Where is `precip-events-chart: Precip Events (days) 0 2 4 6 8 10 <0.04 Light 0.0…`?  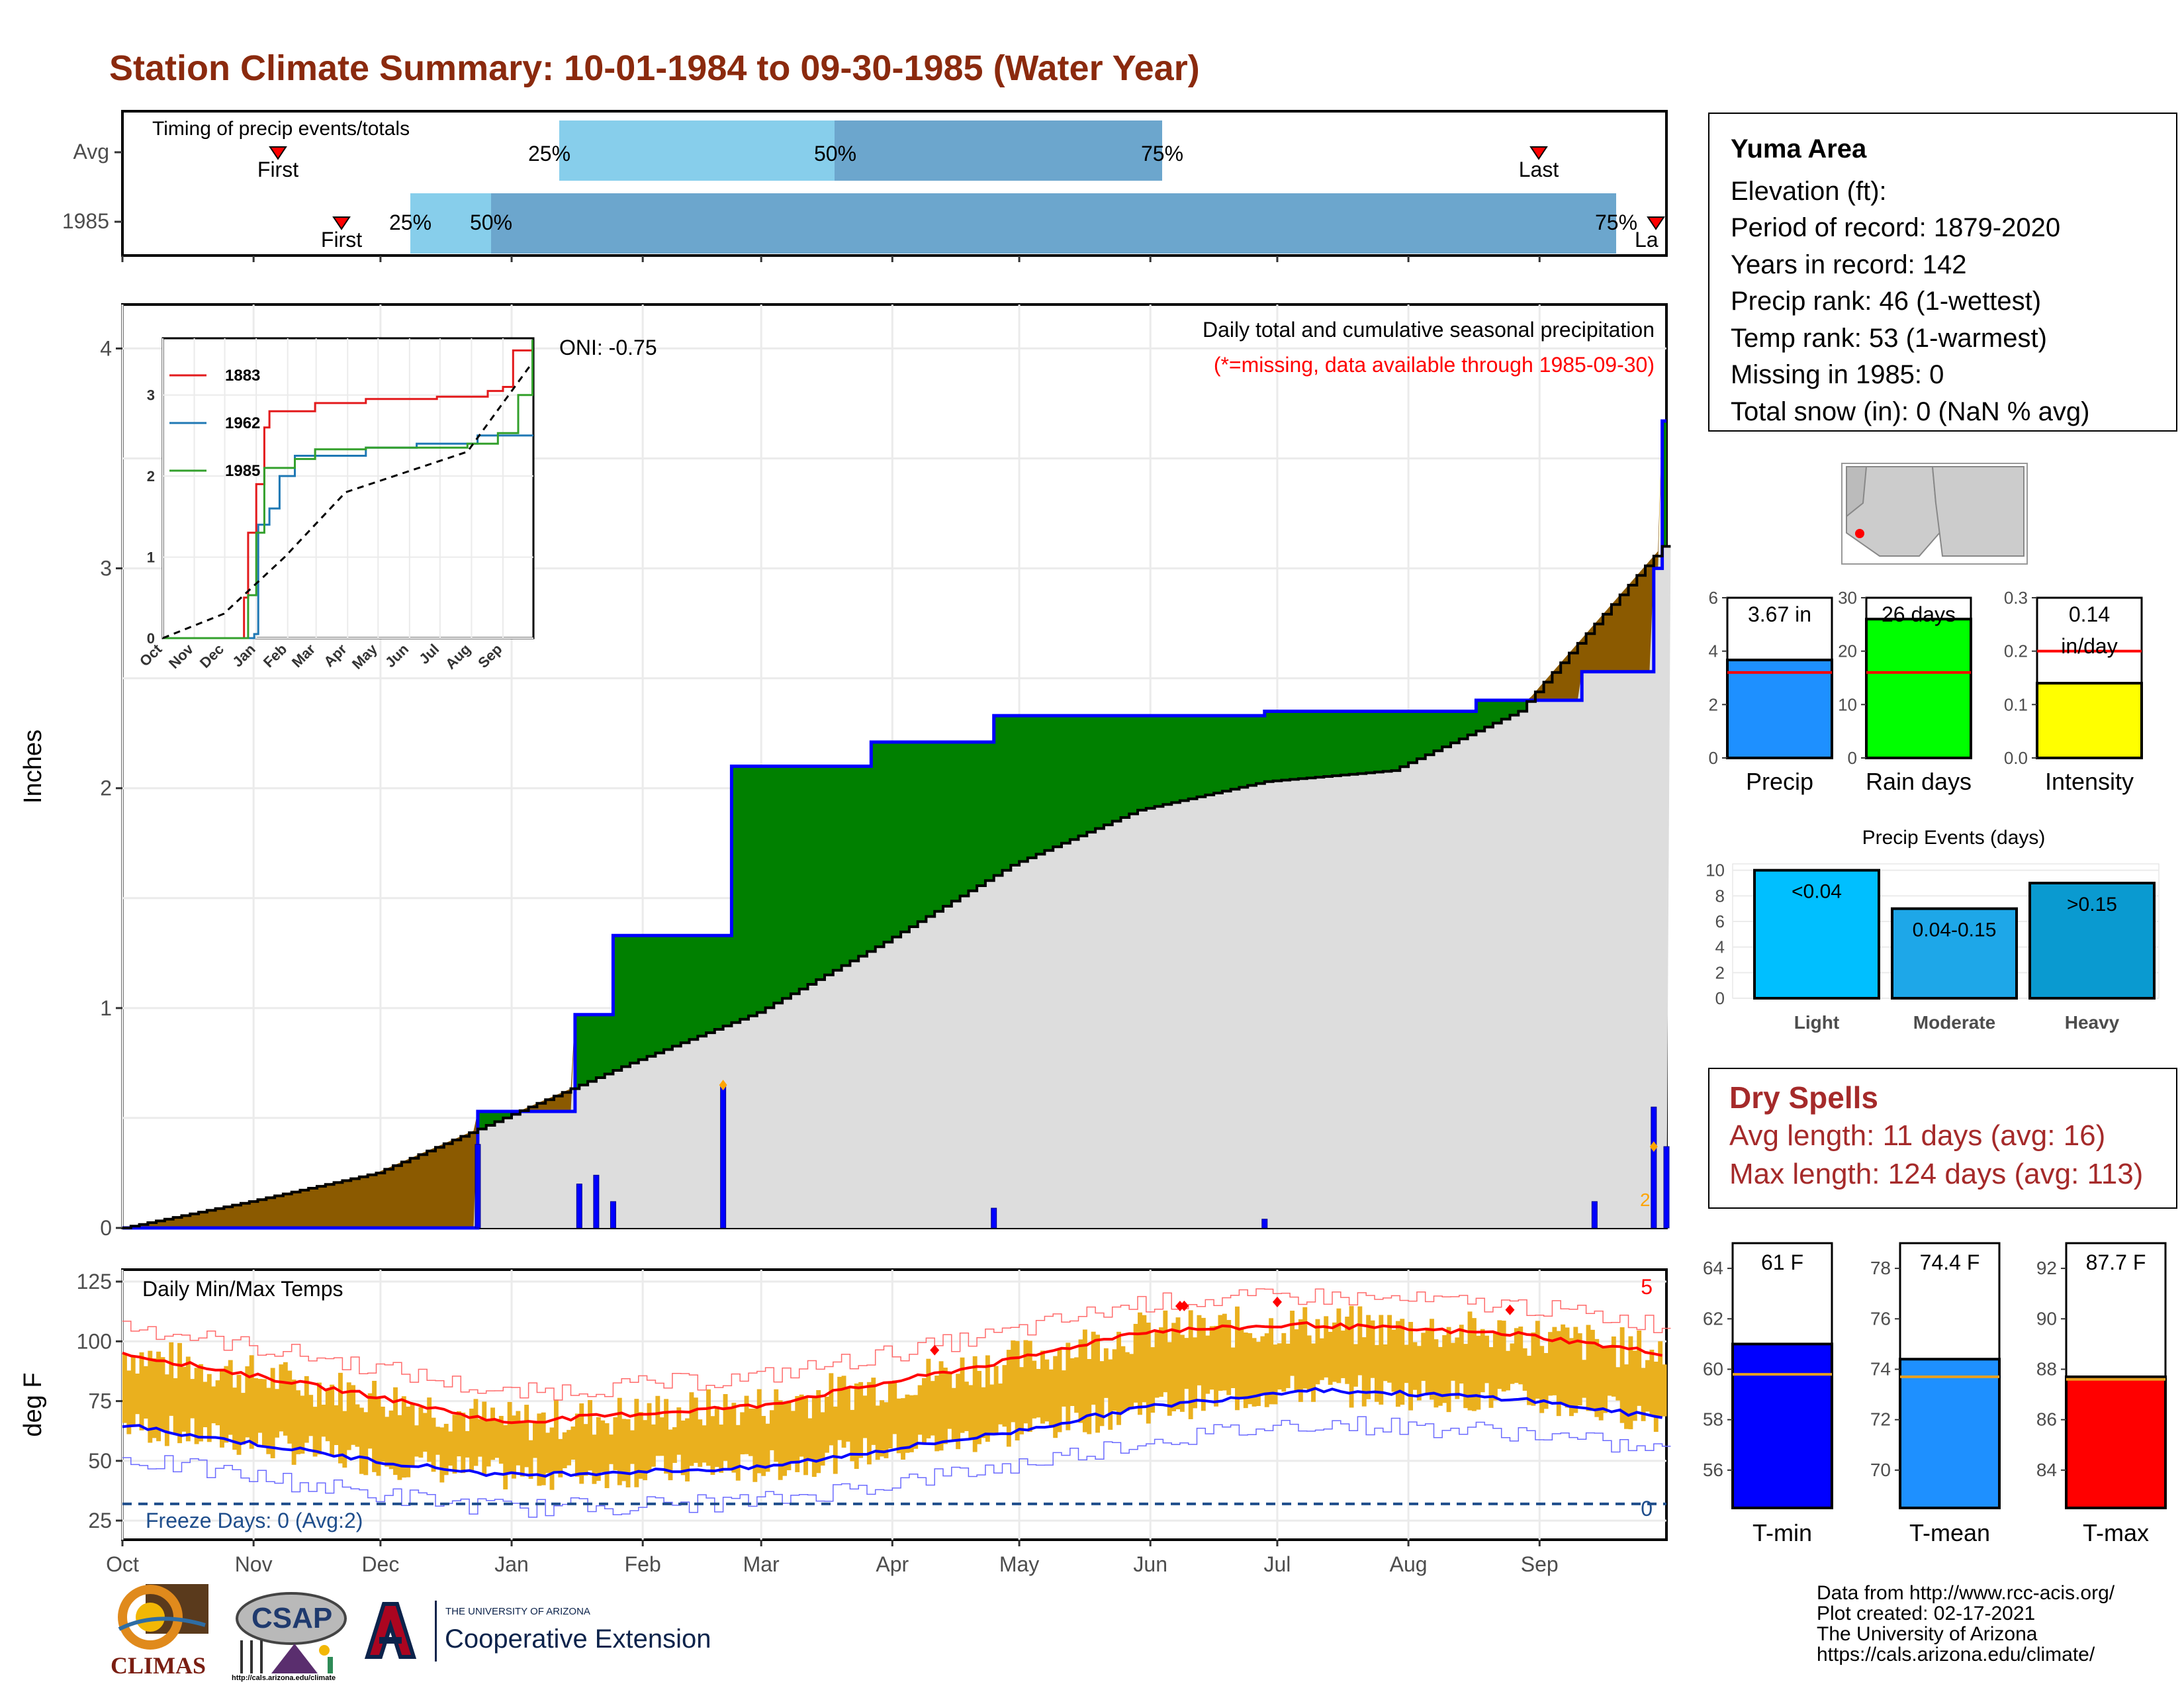 precip-events-chart: Precip Events (days) 0 2 4 6 8 10 <0.04 Light 0.0… is located at coordinates (1933, 930).